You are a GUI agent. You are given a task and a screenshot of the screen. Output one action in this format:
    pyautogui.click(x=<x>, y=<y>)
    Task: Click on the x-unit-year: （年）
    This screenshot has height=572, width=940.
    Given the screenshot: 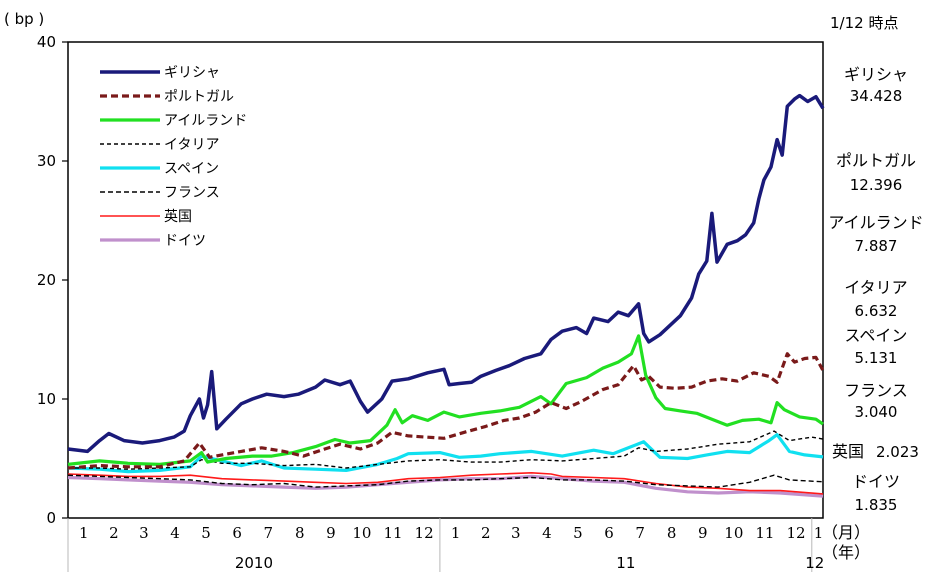 What is the action you would take?
    pyautogui.click(x=846, y=552)
    